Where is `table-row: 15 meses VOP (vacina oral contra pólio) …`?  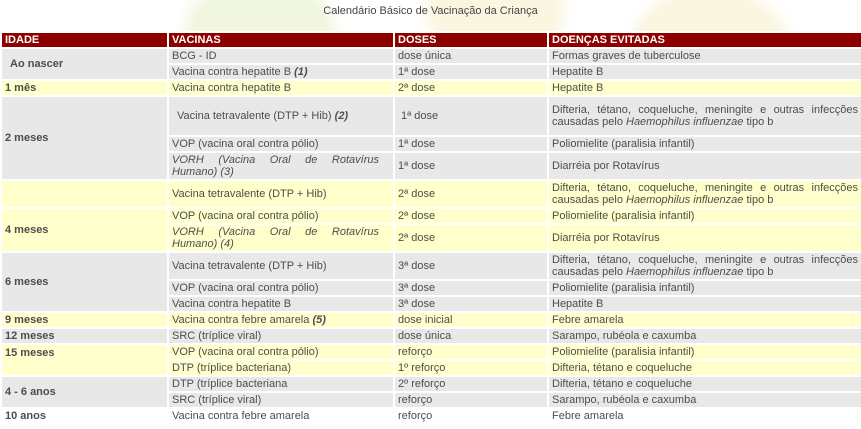 table-row: 15 meses VOP (vacina oral contra pólio) … is located at coordinates (430, 360).